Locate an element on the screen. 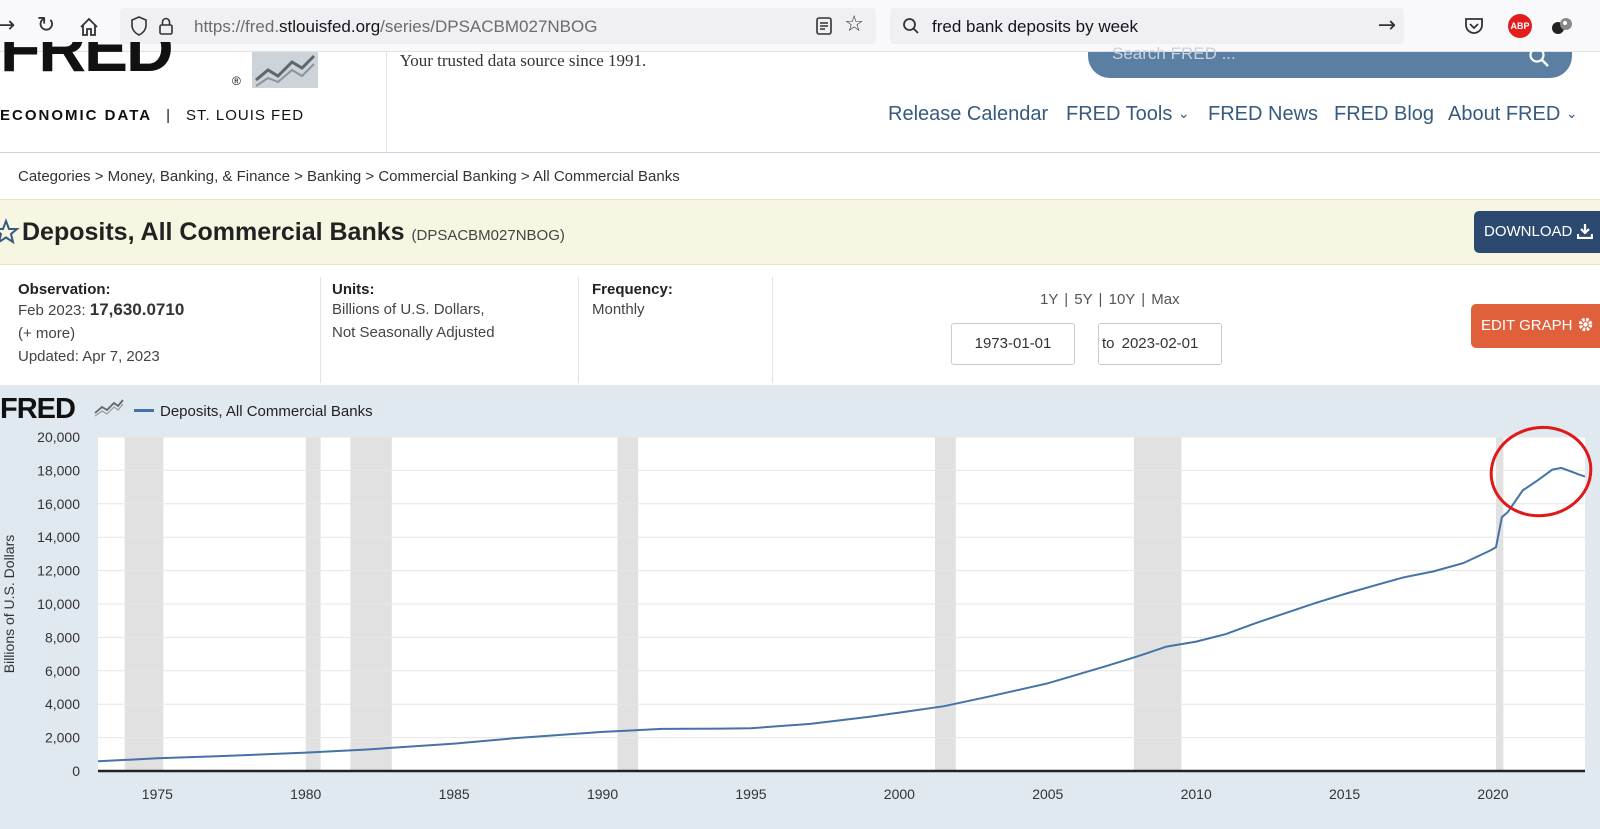 The height and width of the screenshot is (829, 1600). logo-graph-icon is located at coordinates (285, 70).